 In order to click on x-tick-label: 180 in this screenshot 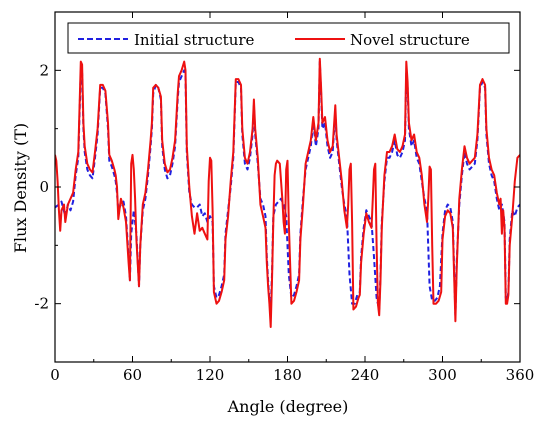, I will do `click(287, 375)`.